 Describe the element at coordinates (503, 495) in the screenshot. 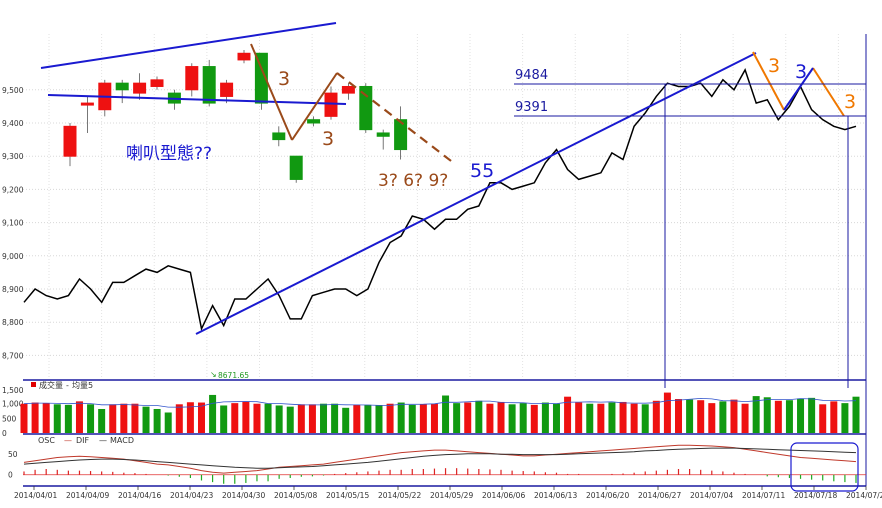

I see `date-tick-label: 2014/06/06` at that location.